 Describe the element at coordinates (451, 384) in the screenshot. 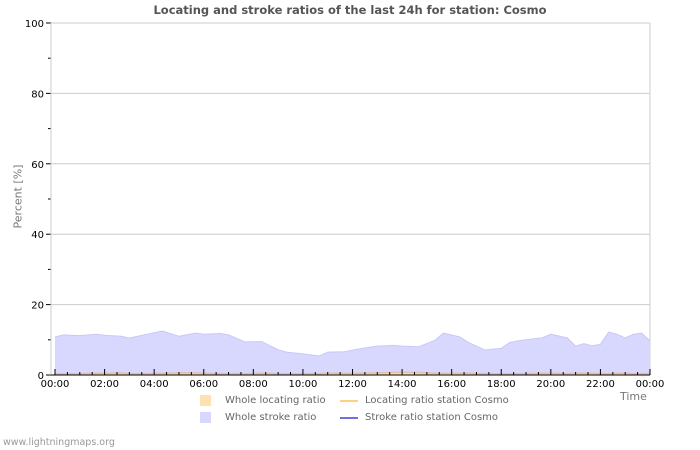

I see `x-tick-label: 16:00` at that location.